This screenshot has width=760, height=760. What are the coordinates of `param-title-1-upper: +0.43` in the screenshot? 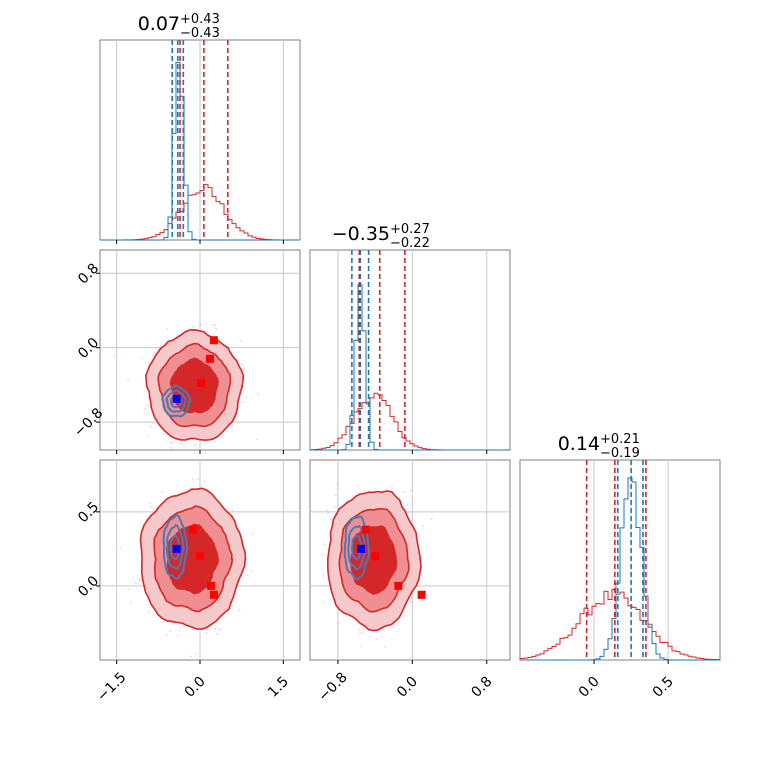 It's located at (200, 19).